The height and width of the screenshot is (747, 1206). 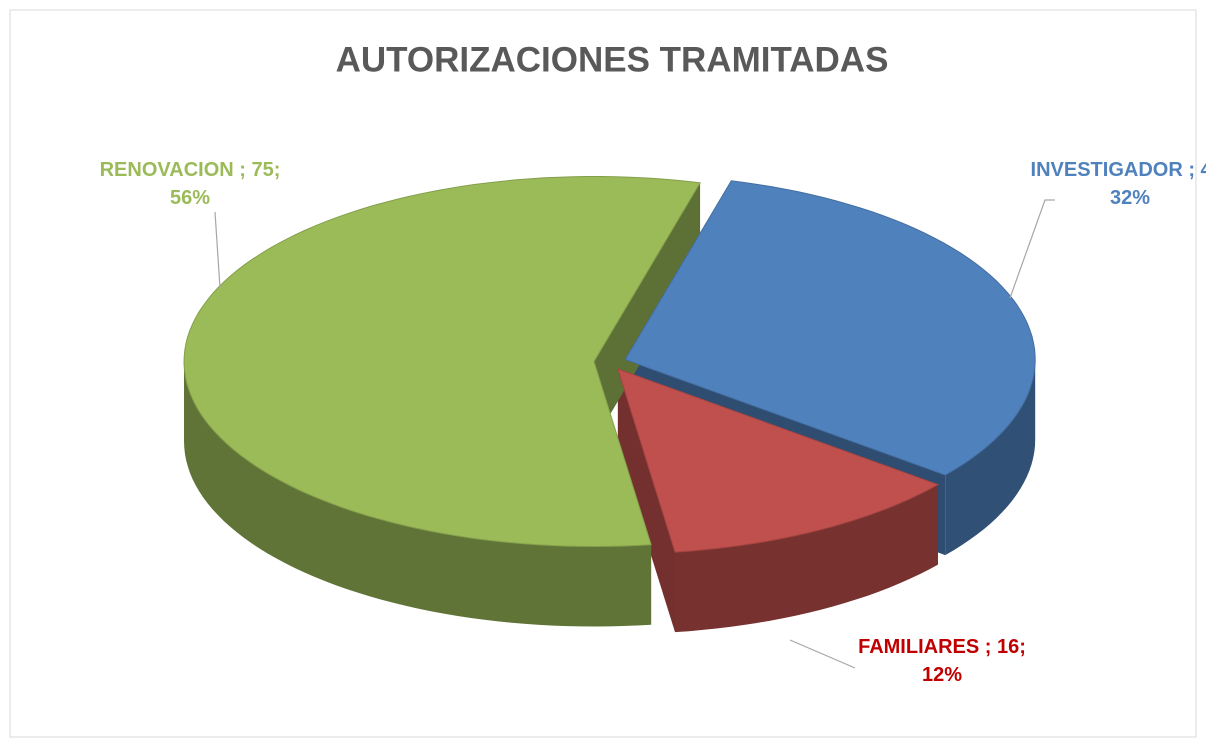 What do you see at coordinates (190, 184) in the screenshot?
I see `data-label: RENOVACION ; 75; 56%` at bounding box center [190, 184].